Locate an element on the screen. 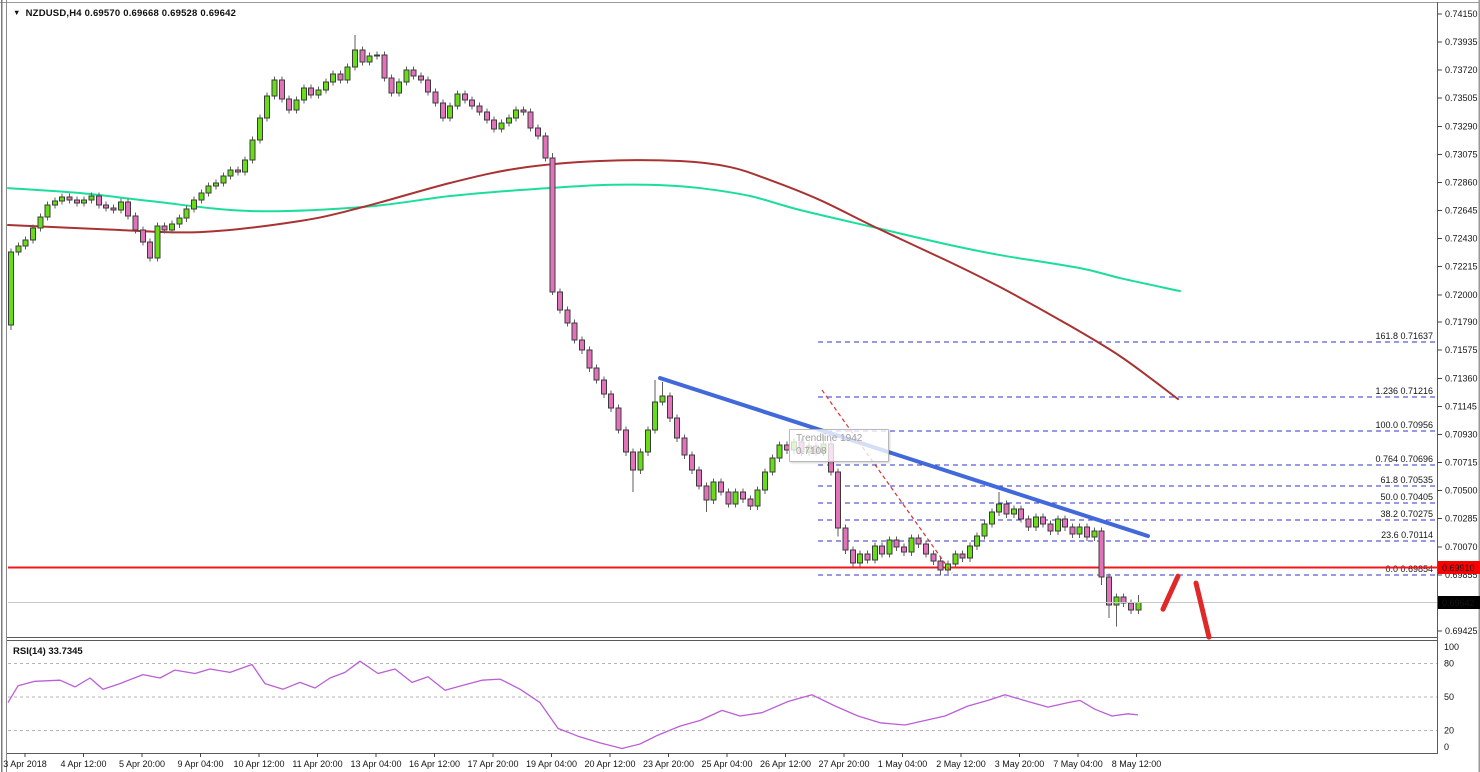 The image size is (1480, 772). rsi-indicator-label: RSI(14) 33.7345 is located at coordinates (48, 651).